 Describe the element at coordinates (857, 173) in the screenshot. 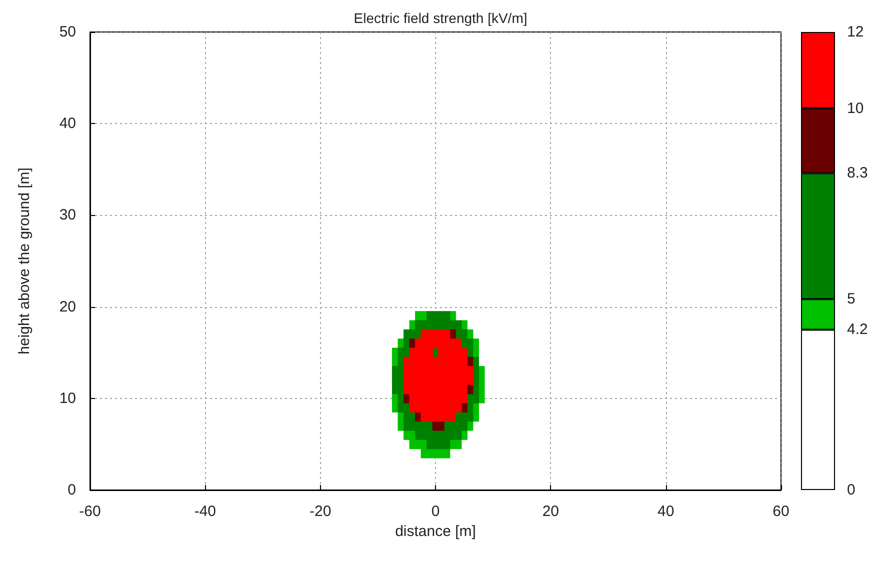

I see `y-tick-label: 8.3` at that location.